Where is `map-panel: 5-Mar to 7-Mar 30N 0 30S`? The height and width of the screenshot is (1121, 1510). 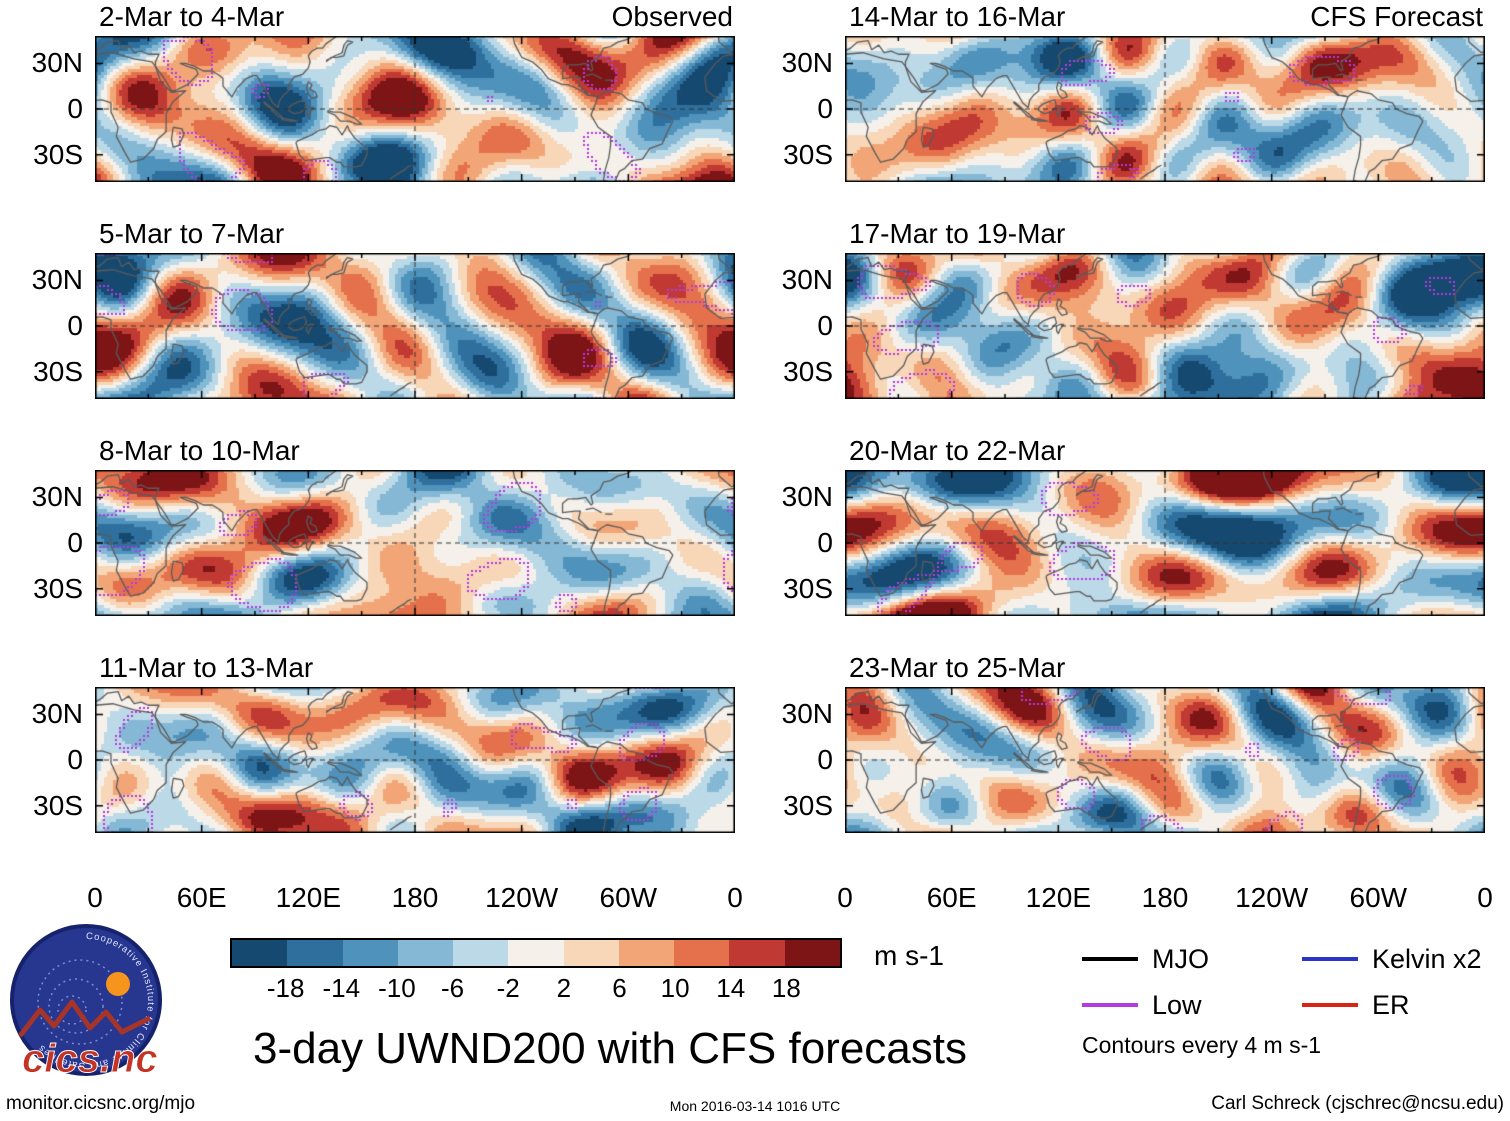 map-panel: 5-Mar to 7-Mar 30N 0 30S is located at coordinates (383, 327).